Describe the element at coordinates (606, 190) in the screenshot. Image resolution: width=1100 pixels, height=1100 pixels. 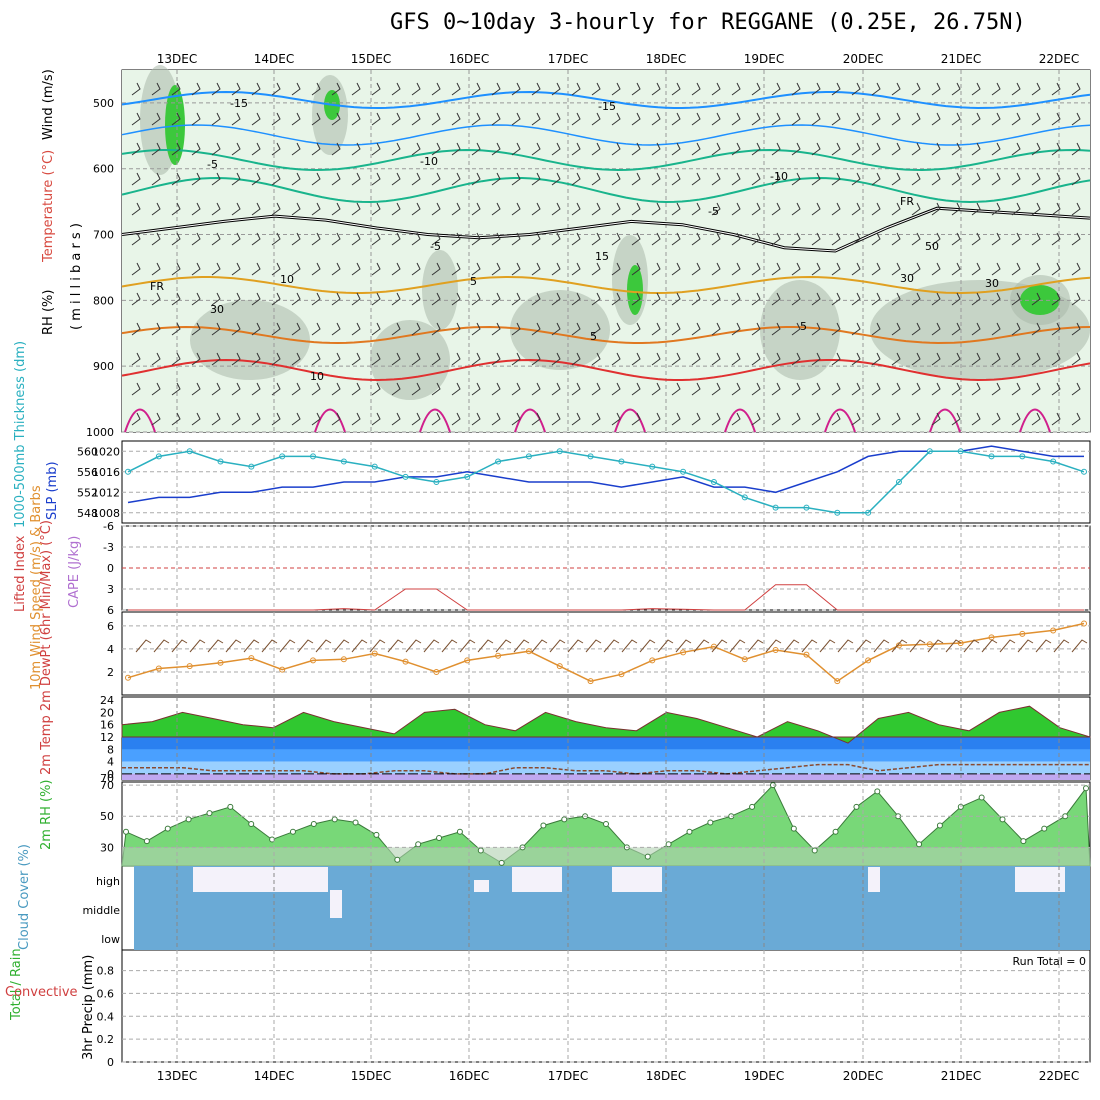
I see `isotherm-minus5` at that location.